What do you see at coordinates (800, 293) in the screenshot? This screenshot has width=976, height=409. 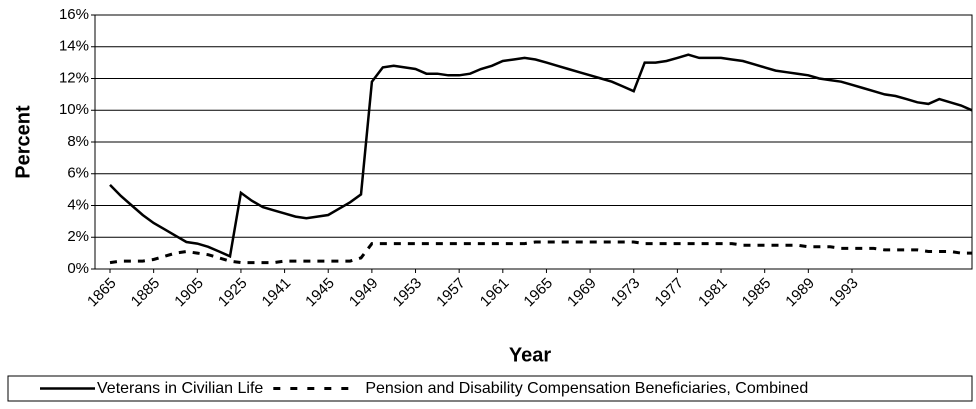 I see `x-tick-label: 1989` at bounding box center [800, 293].